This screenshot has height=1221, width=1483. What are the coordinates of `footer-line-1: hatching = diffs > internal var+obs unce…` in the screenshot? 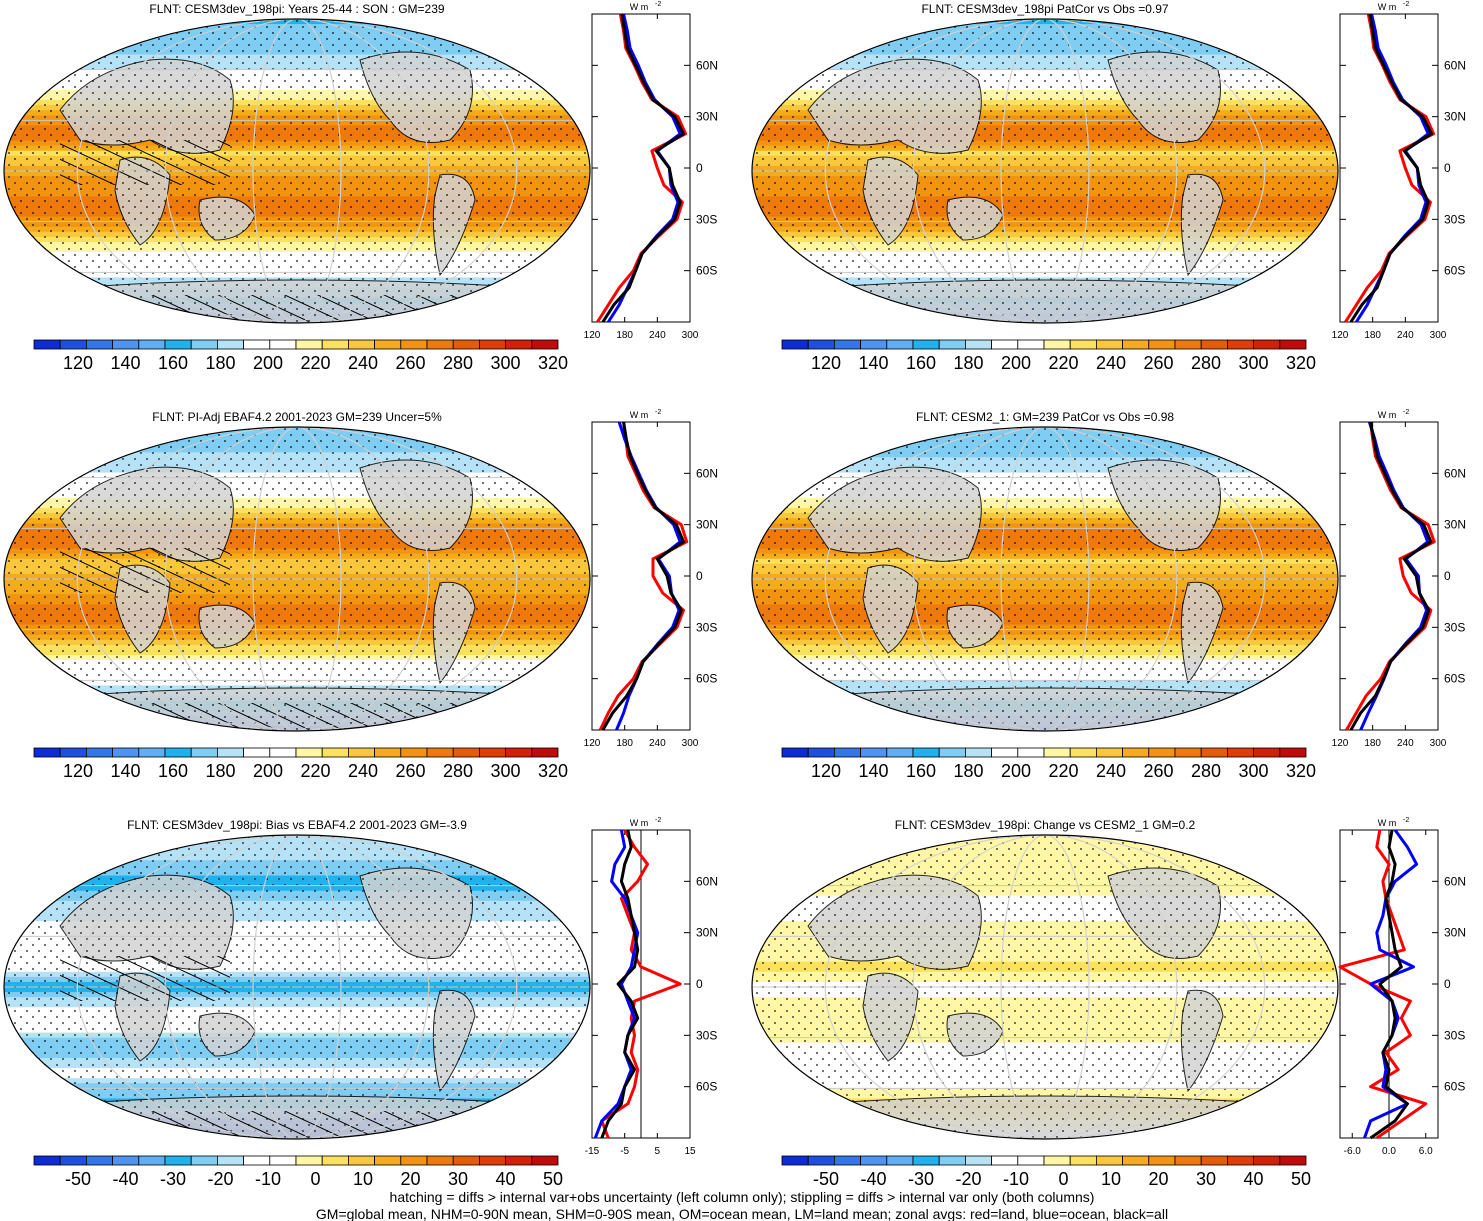 It's located at (742, 1197).